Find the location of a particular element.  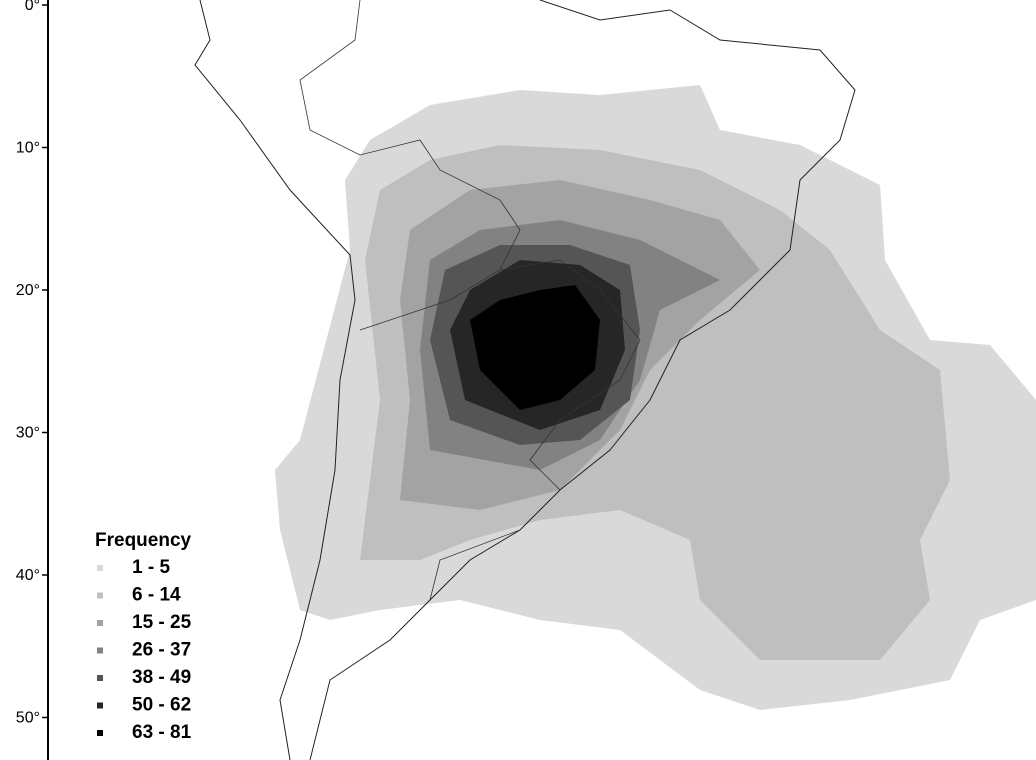

tick-label: 50° is located at coordinates (28, 718).